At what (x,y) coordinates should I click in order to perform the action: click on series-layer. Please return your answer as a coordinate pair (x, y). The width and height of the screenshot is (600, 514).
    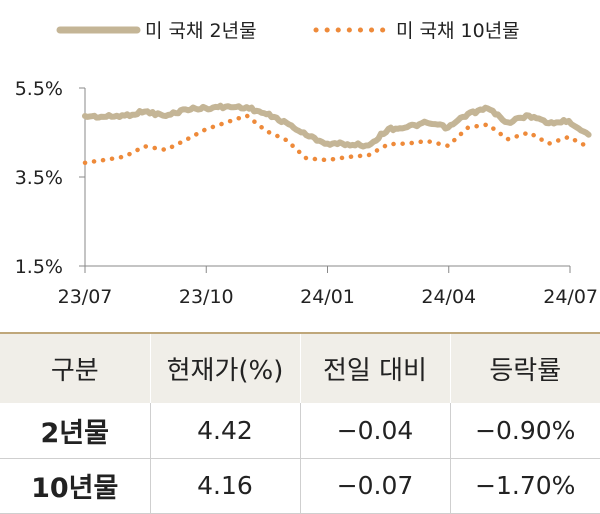
    Looking at the image, I should click on (337, 134).